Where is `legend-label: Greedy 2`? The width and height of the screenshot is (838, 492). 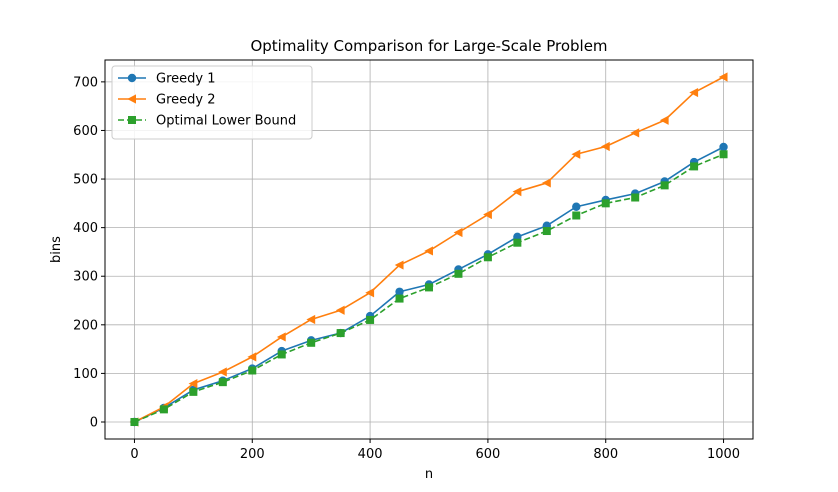
legend-label: Greedy 2 is located at coordinates (185, 100).